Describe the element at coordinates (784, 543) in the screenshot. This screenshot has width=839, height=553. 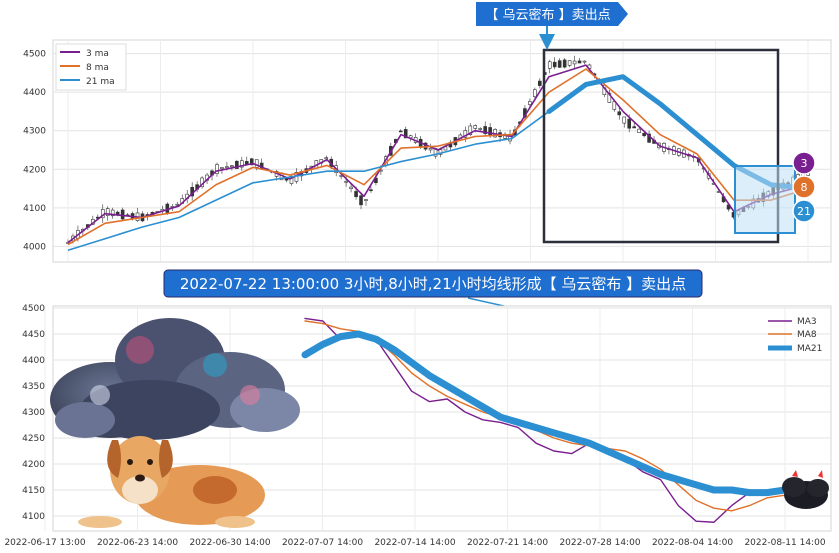
I see `bottom-x-tick-label: 2022-08-11 14:00` at that location.